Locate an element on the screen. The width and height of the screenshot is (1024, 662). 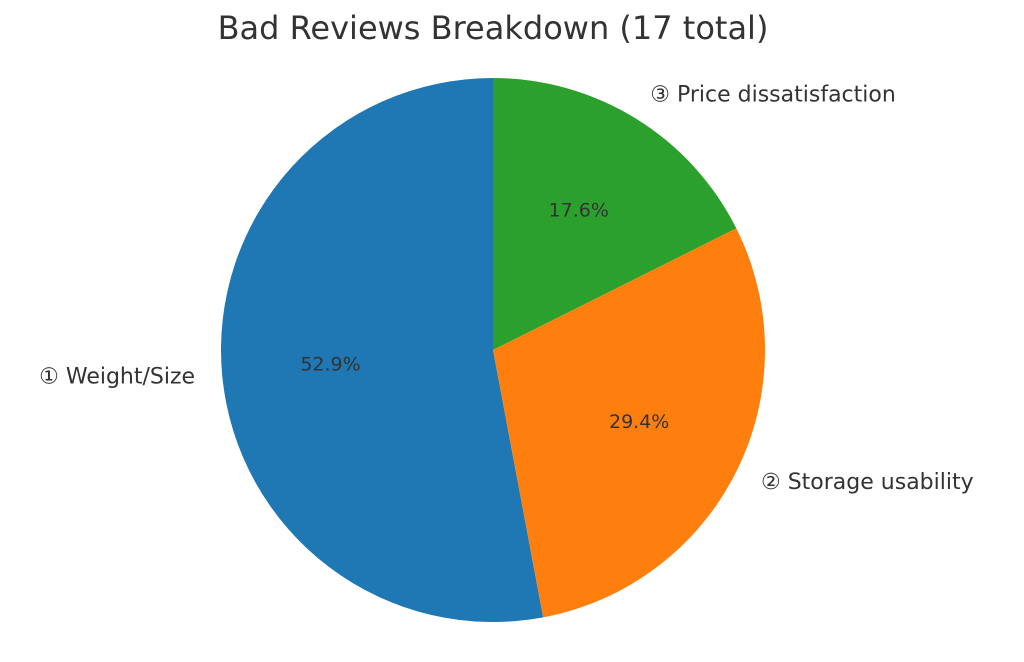
chart-title: Bad Reviews Breakdown (17 total) is located at coordinates (493, 28).